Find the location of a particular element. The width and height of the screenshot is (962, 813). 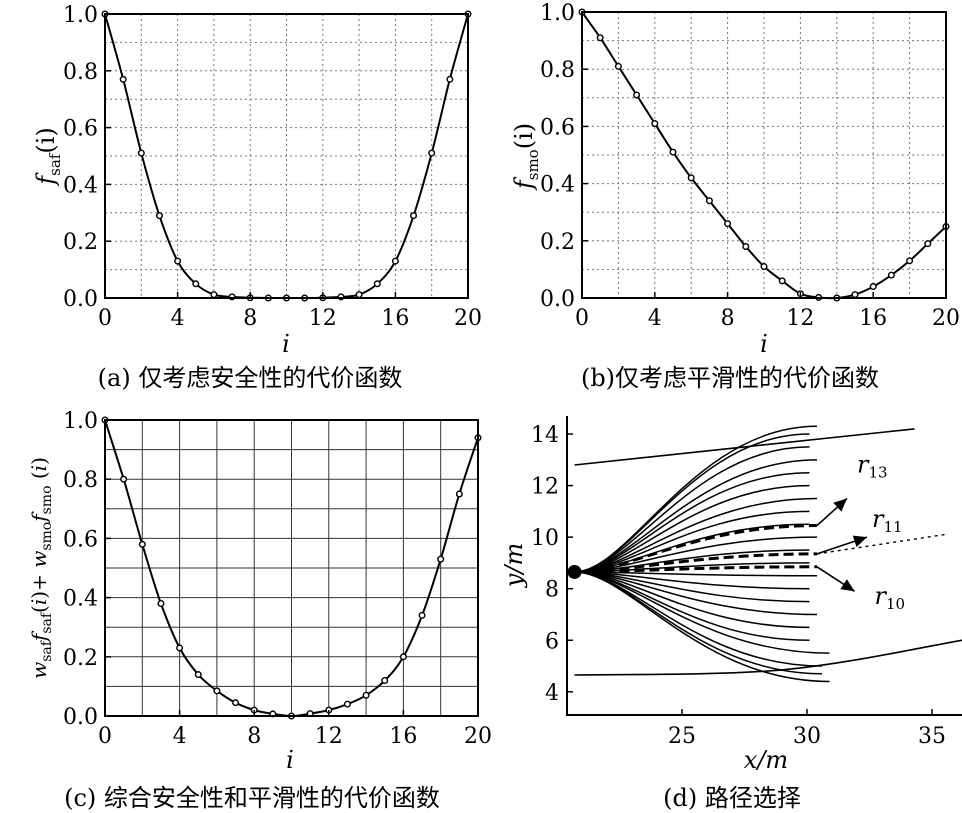

panel-a-ylabel-tail: (i) is located at coordinates (46, 140).